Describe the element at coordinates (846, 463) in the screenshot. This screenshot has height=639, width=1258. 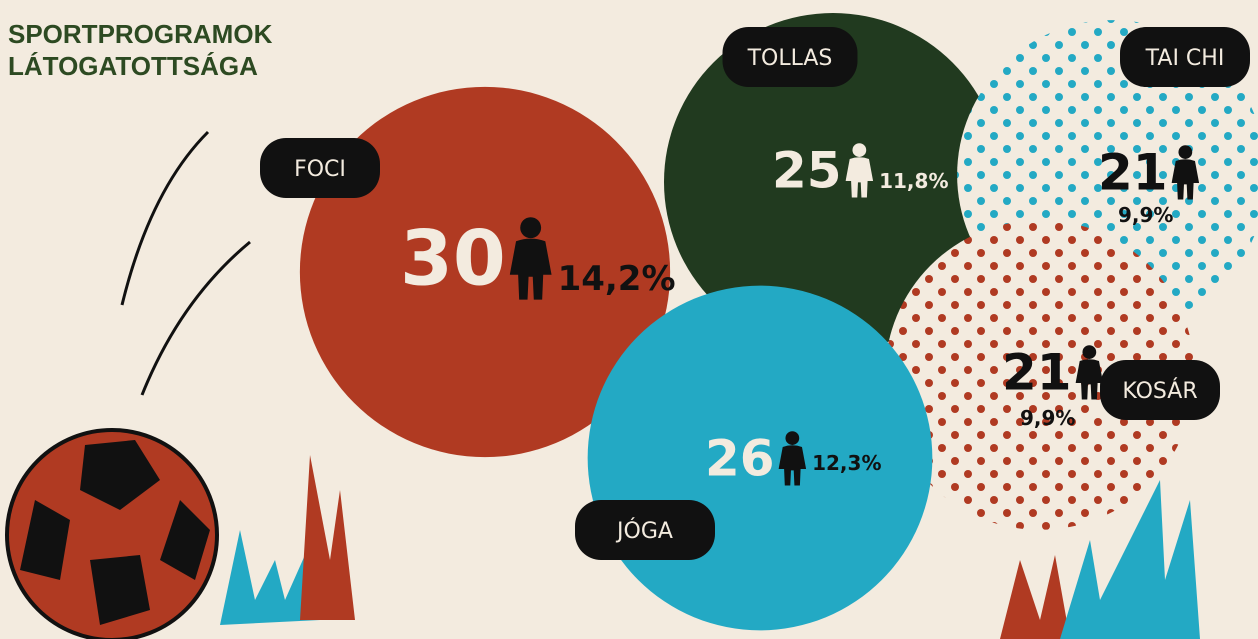
I see `percent-label: 12,3%` at that location.